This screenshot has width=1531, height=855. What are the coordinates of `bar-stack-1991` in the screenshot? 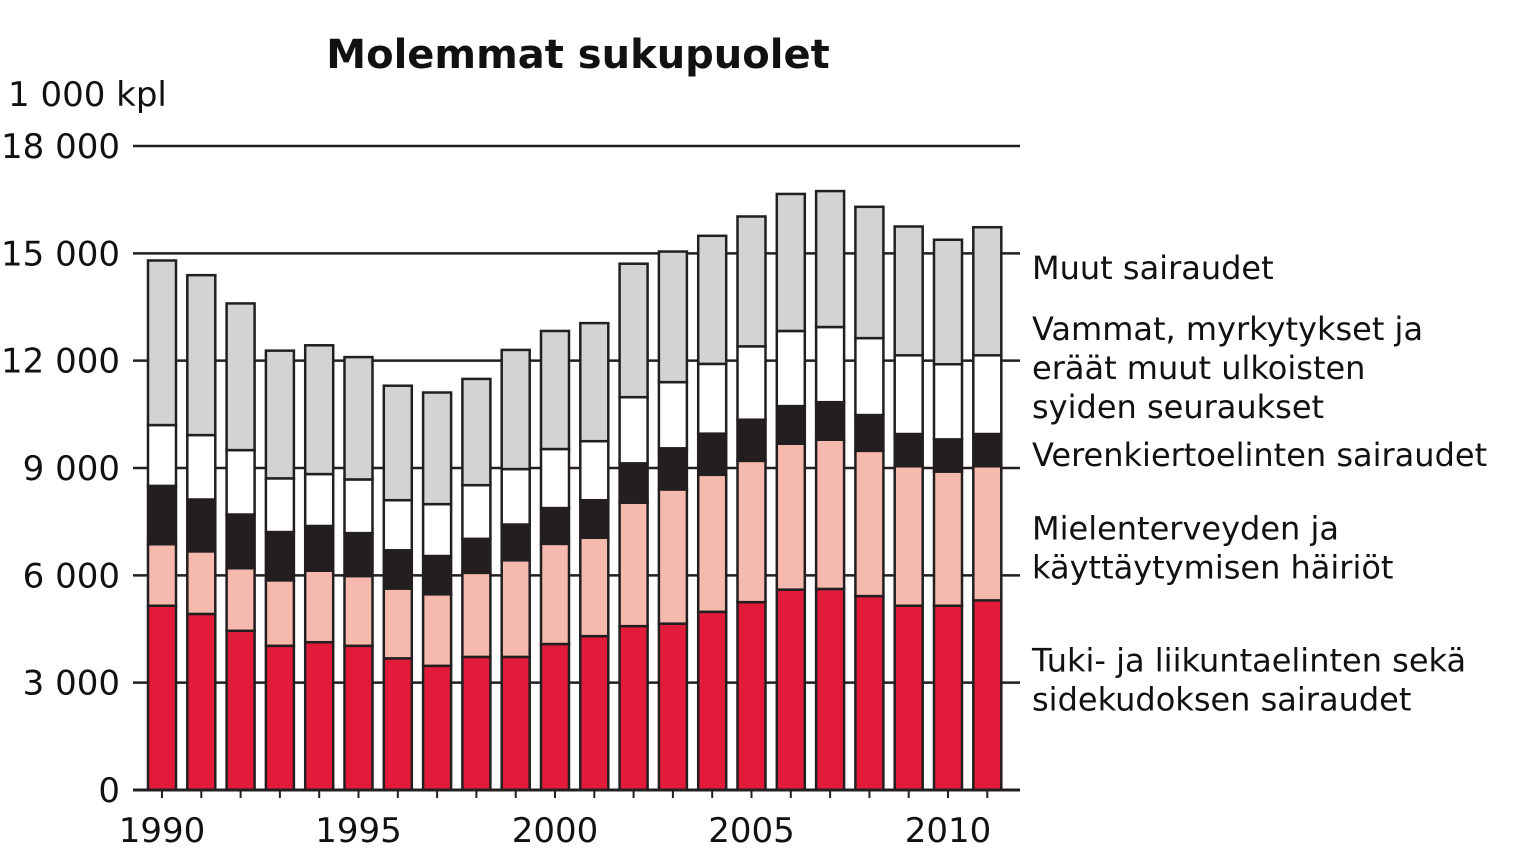 It's located at (201, 532).